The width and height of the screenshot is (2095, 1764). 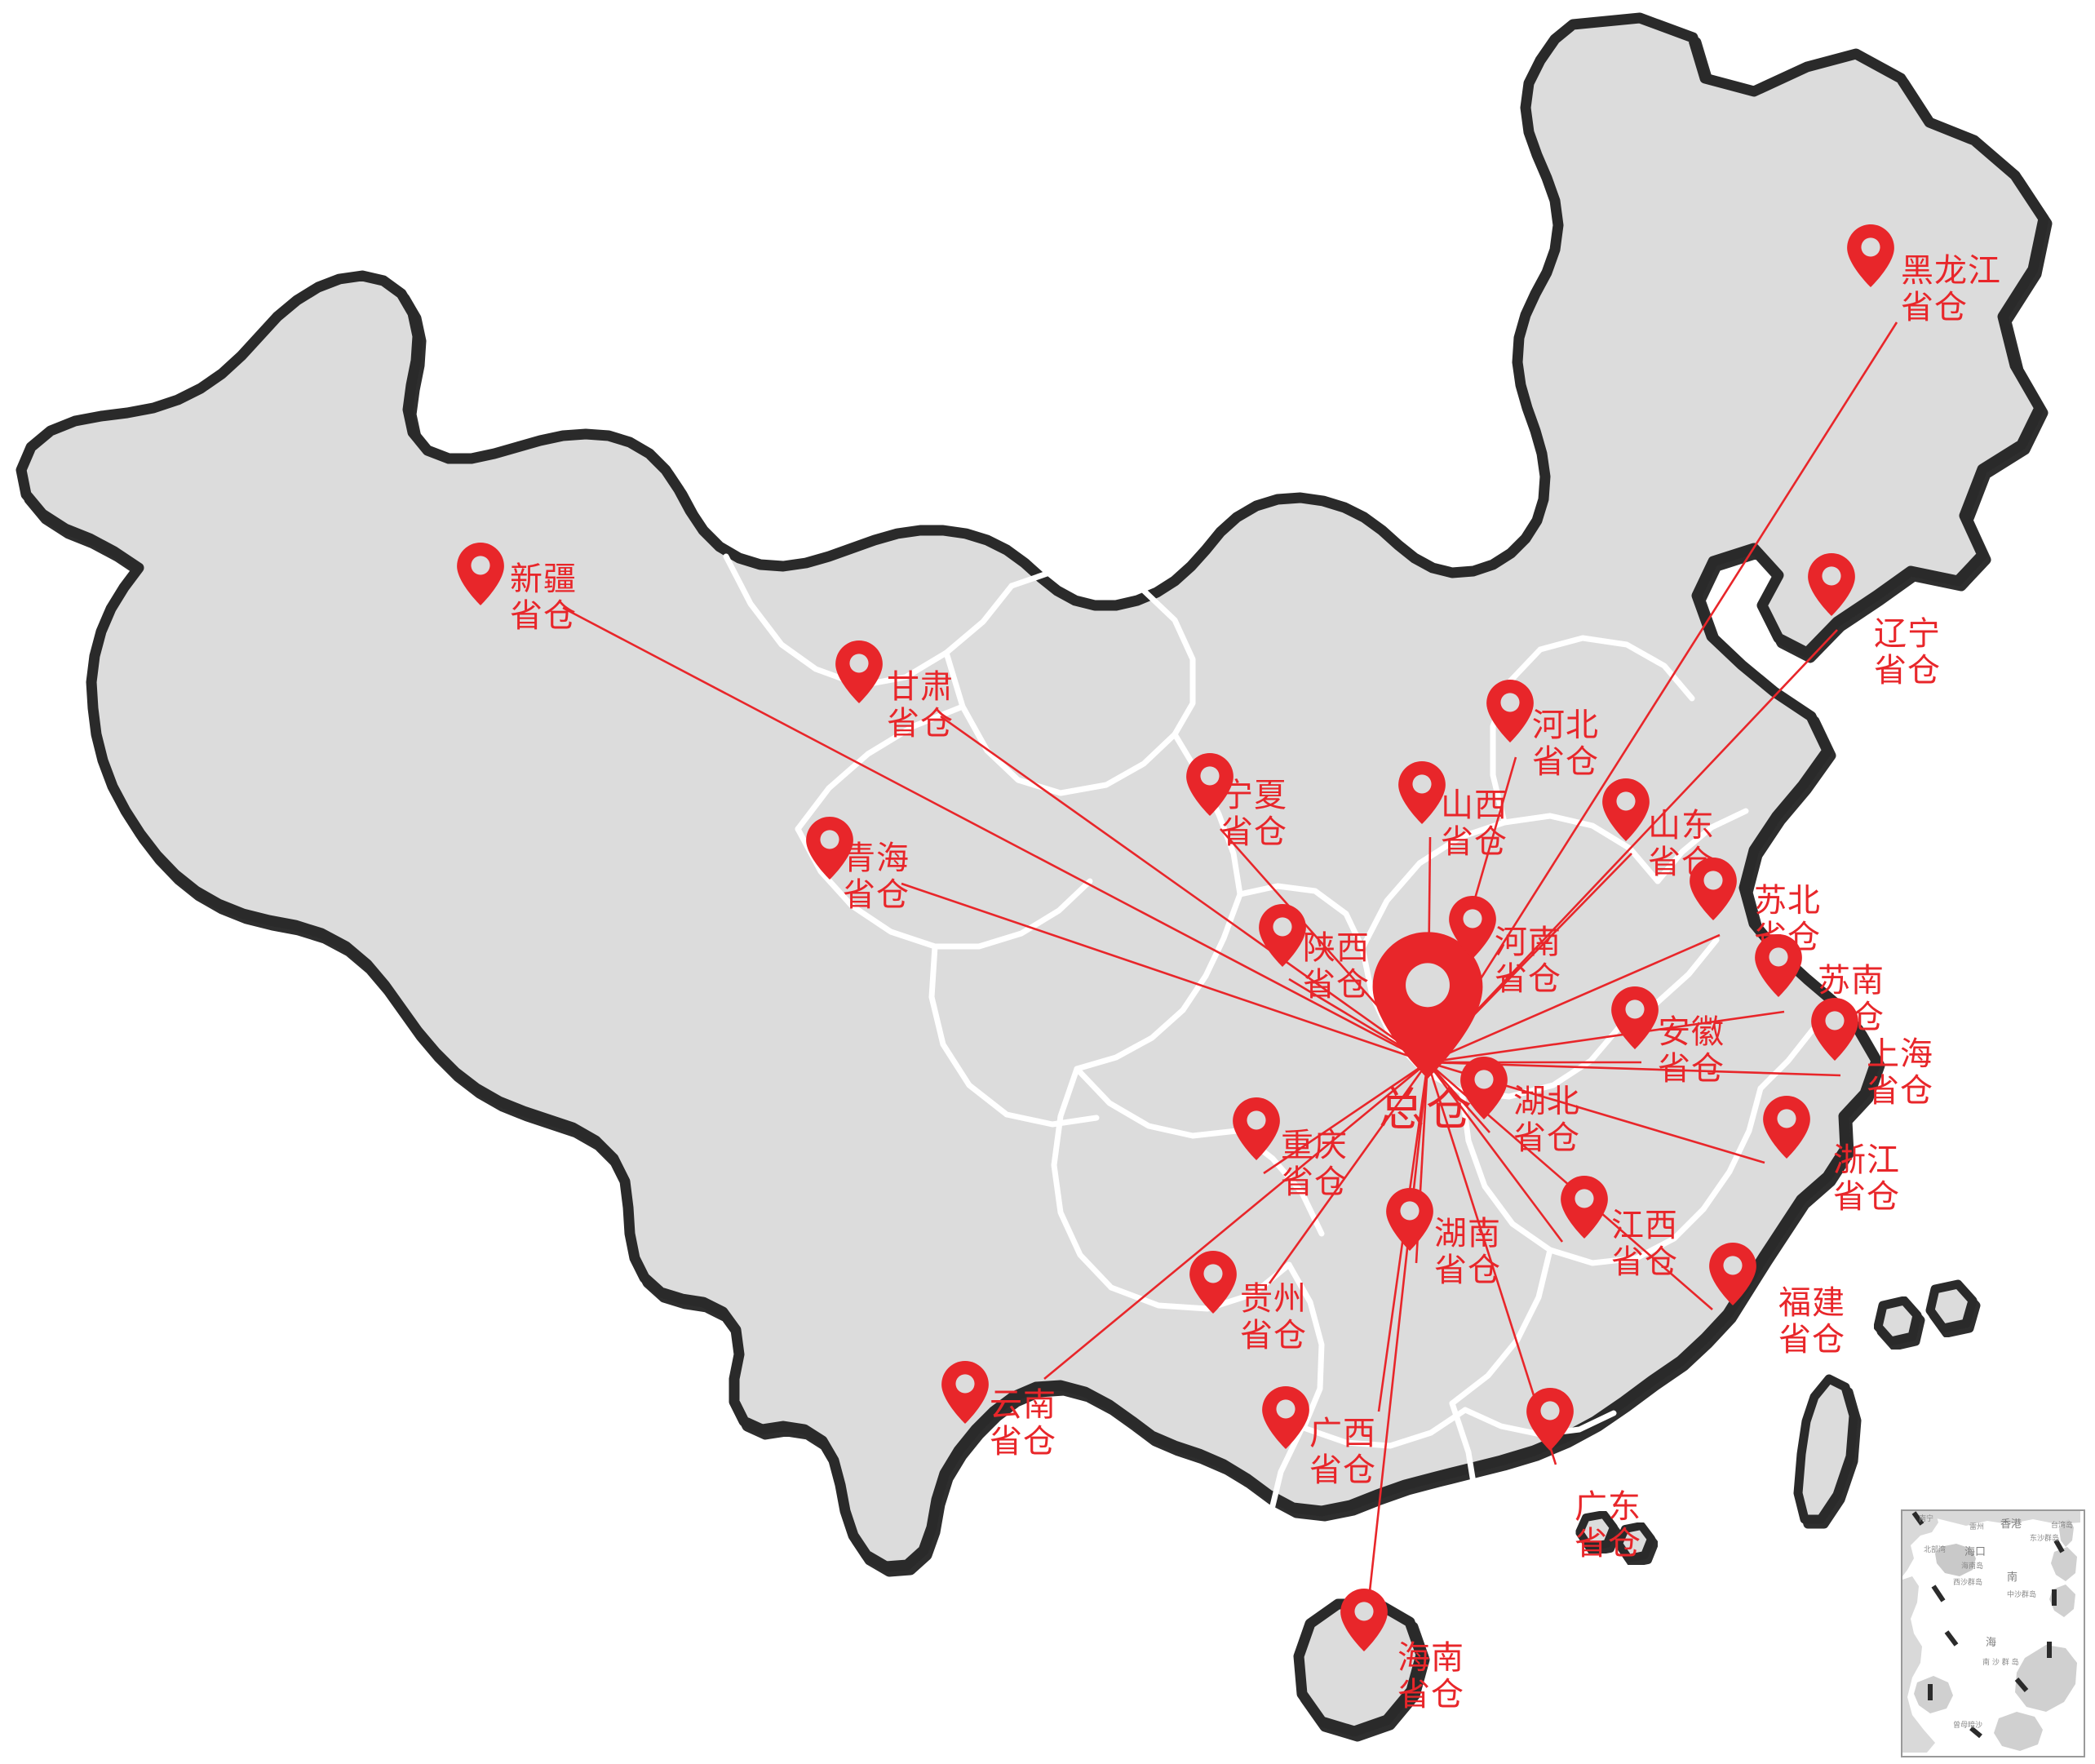 What do you see at coordinates (2011, 1524) in the screenshot?
I see `inset-label-1: 香港` at bounding box center [2011, 1524].